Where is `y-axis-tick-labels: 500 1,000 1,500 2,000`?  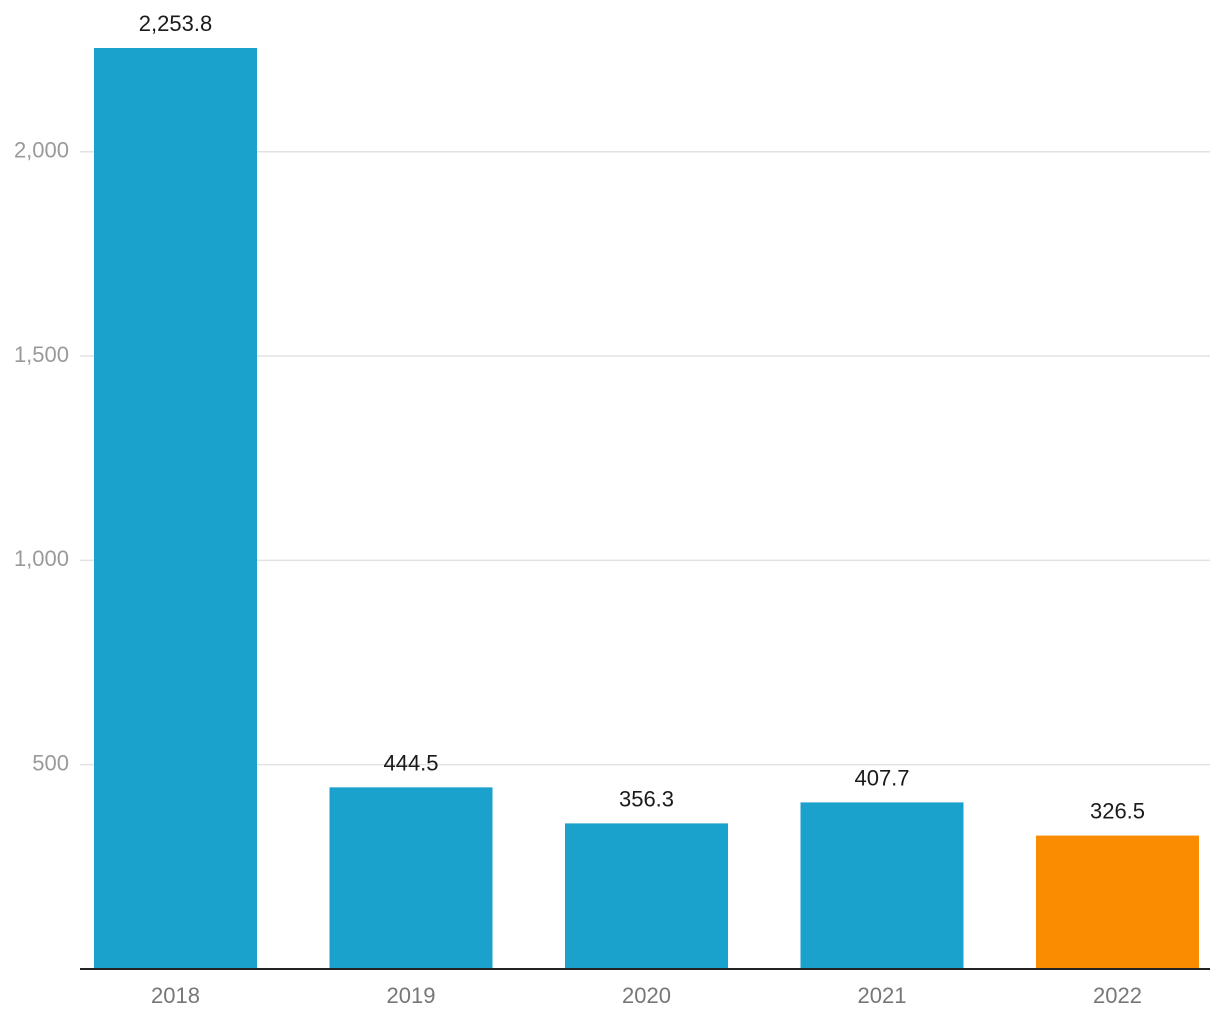 y-axis-tick-labels: 500 1,000 1,500 2,000 is located at coordinates (41, 457).